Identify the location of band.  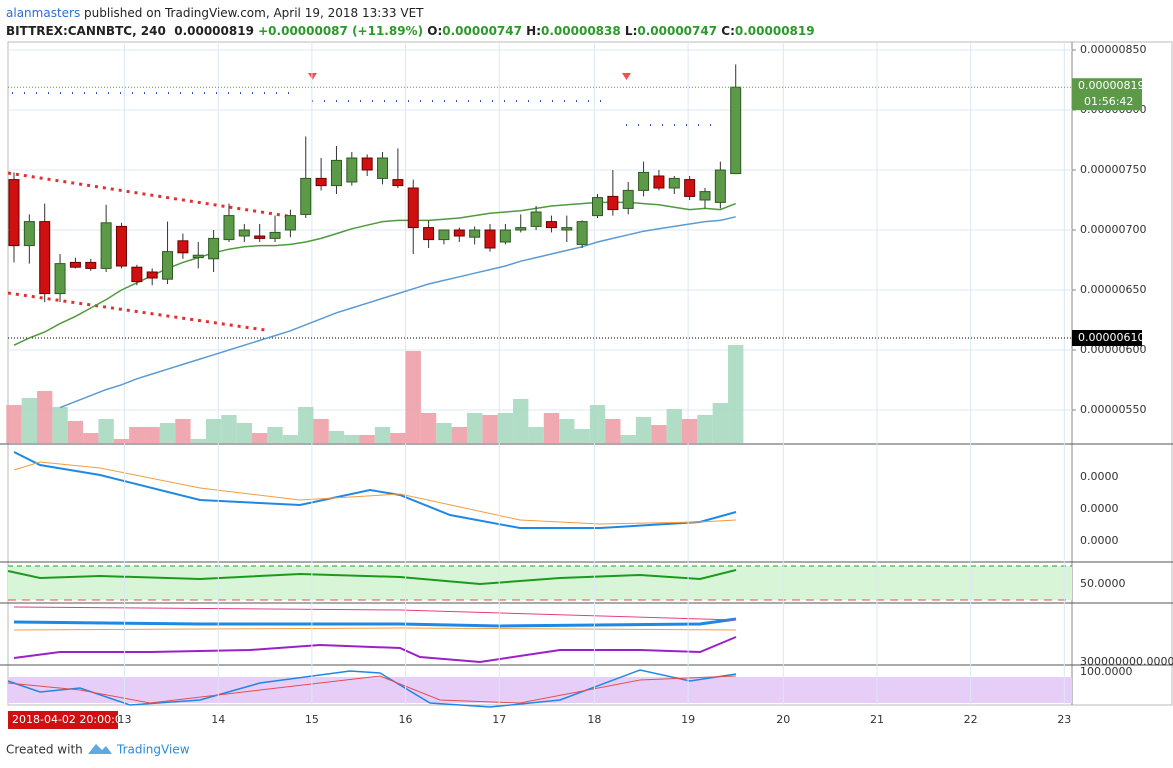
(540, 583).